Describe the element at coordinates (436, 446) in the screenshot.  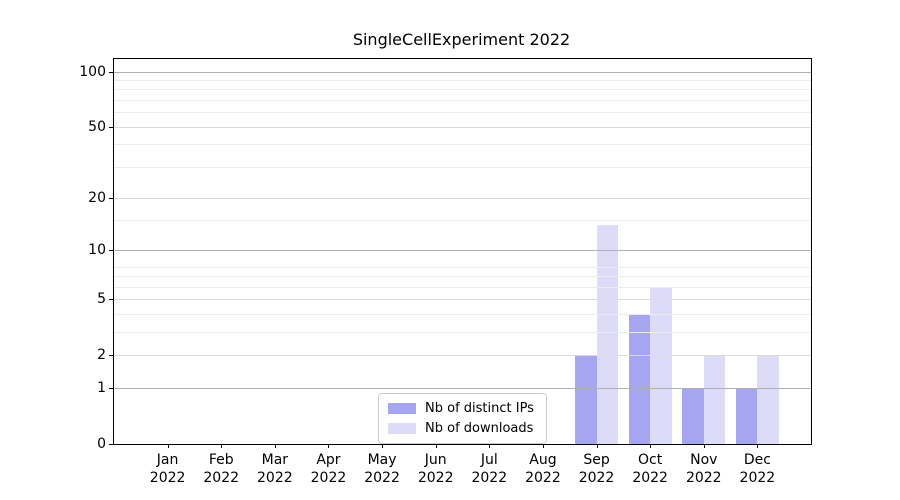
I see `x-tick-mark-jun` at that location.